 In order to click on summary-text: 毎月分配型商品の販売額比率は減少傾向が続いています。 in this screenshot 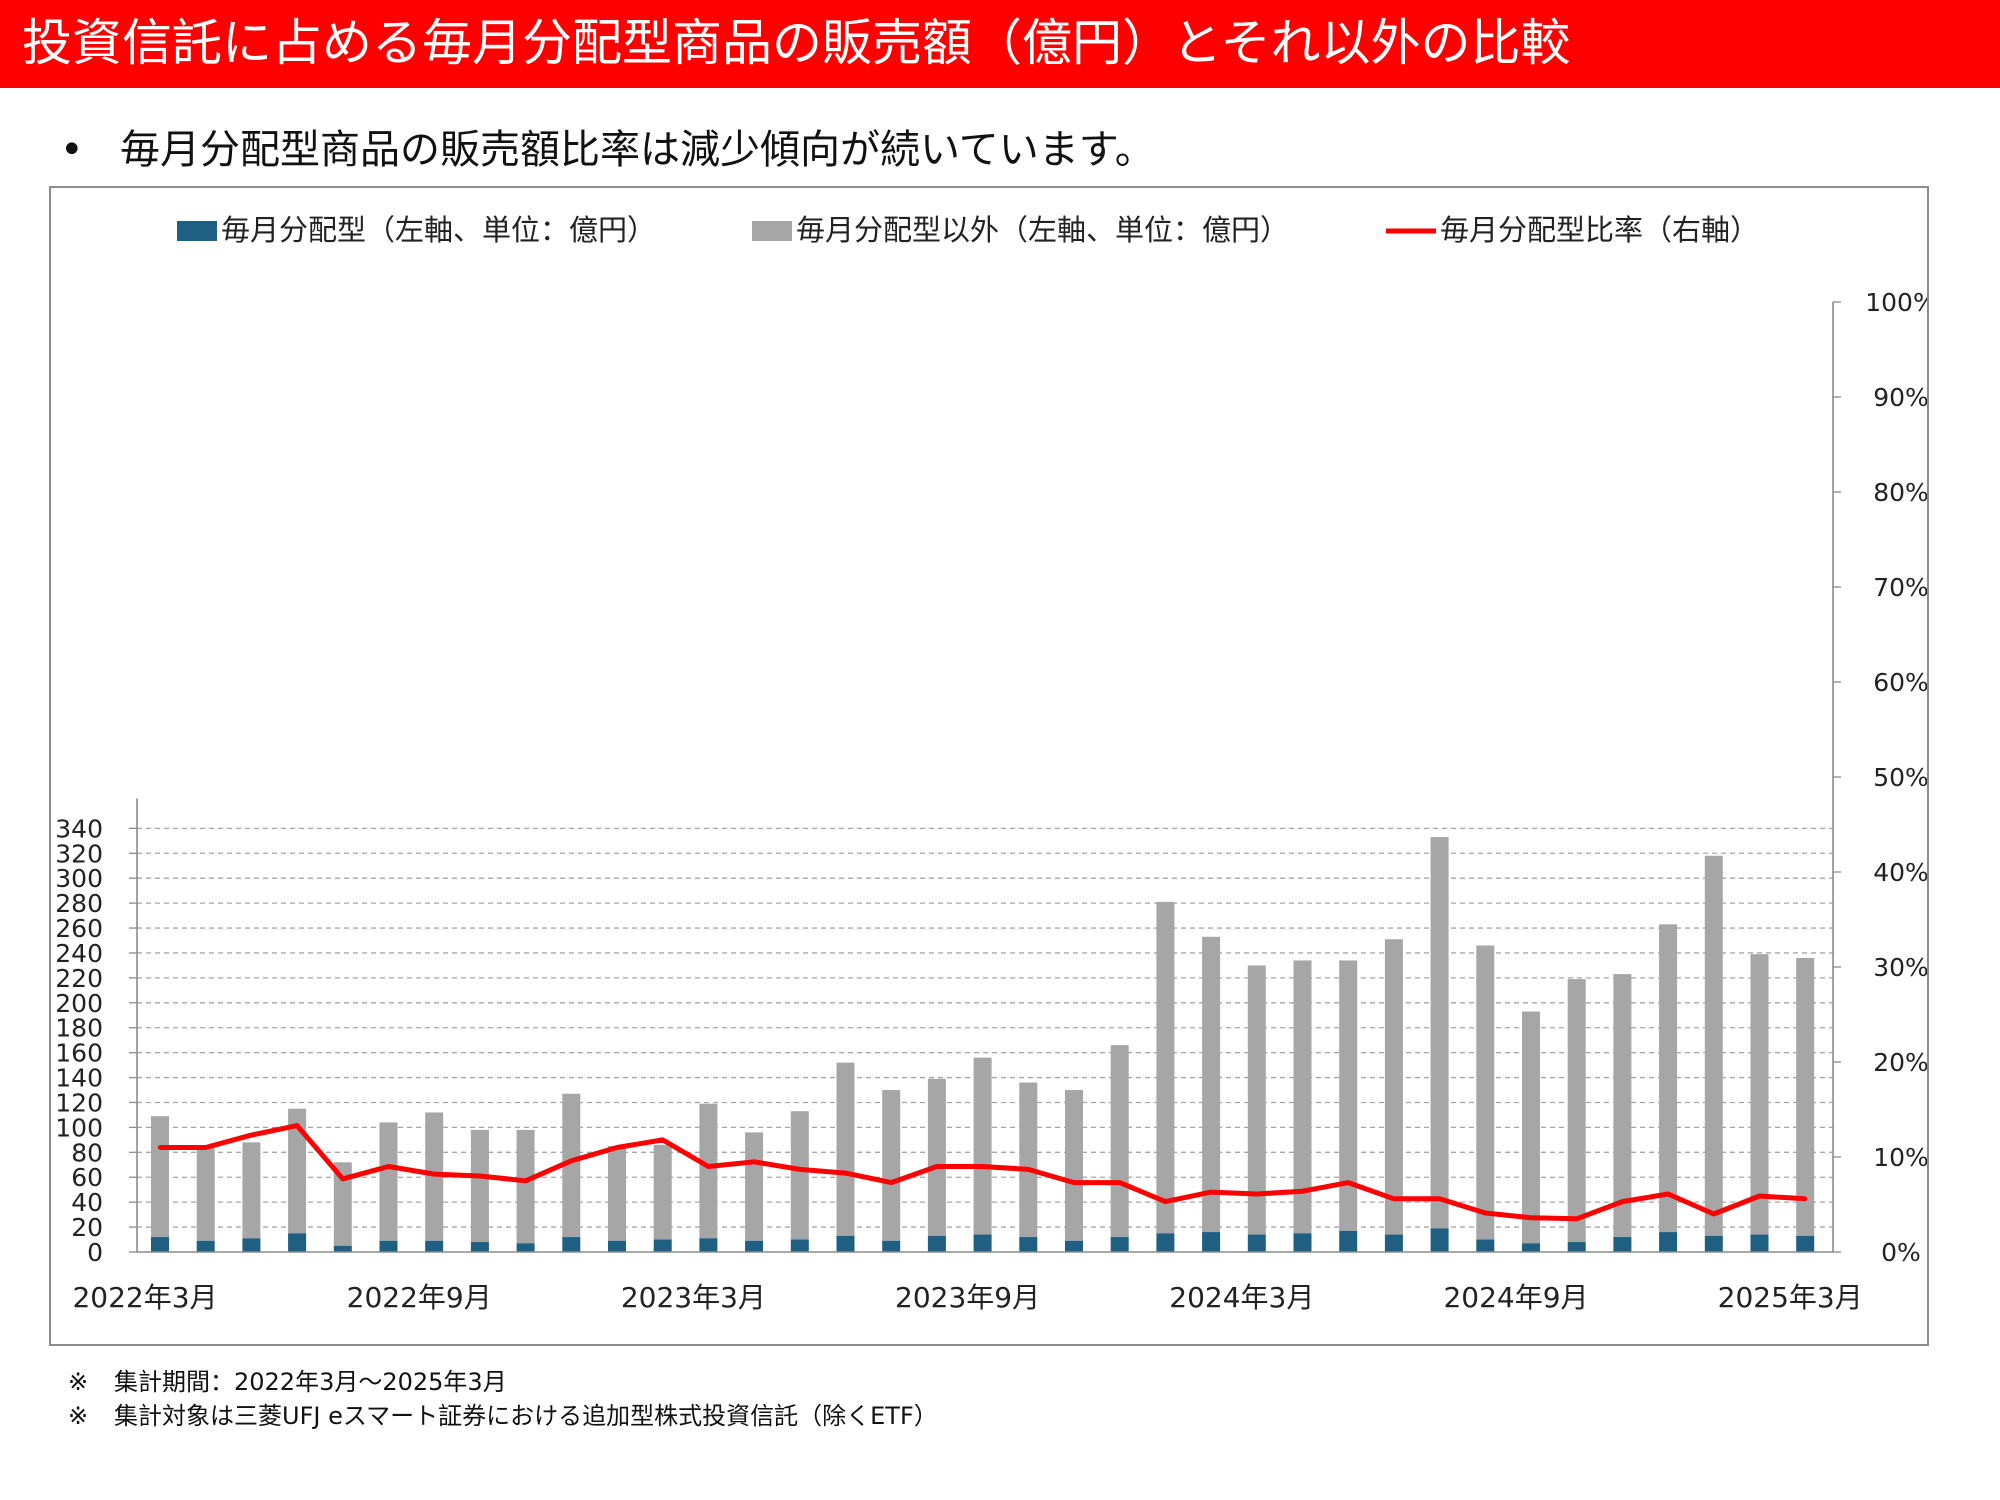, I will do `click(637, 150)`.